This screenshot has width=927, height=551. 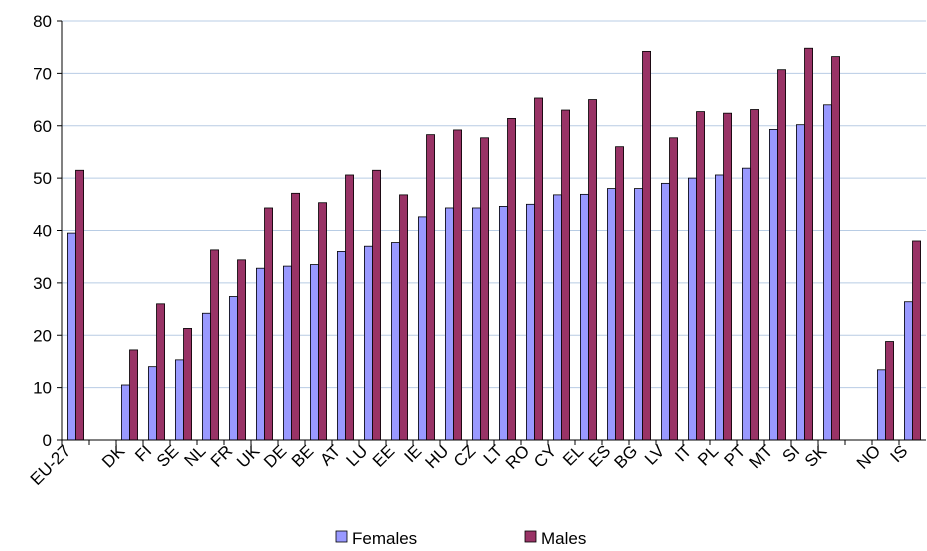 What do you see at coordinates (573, 455) in the screenshot?
I see `x-tick-label: EL` at bounding box center [573, 455].